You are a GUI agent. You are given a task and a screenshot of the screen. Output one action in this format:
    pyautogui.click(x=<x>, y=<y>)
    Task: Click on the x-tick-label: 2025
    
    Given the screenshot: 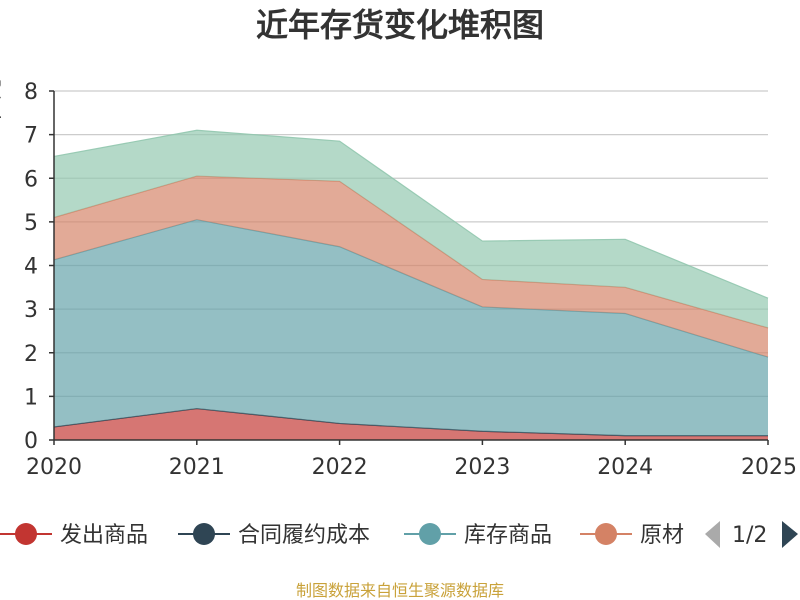 What is the action you would take?
    pyautogui.click(x=769, y=467)
    